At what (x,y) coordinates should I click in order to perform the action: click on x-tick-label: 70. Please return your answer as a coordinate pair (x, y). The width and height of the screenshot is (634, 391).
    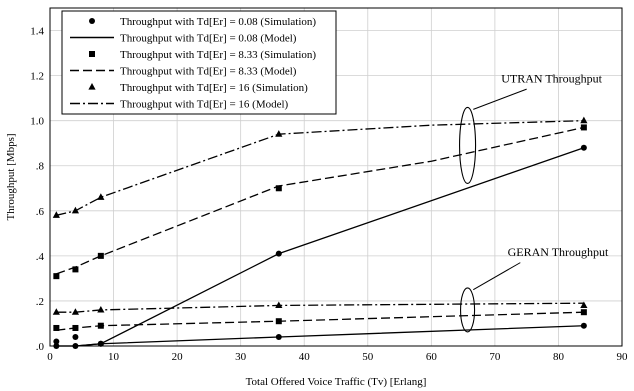
    Looking at the image, I should click on (495, 357).